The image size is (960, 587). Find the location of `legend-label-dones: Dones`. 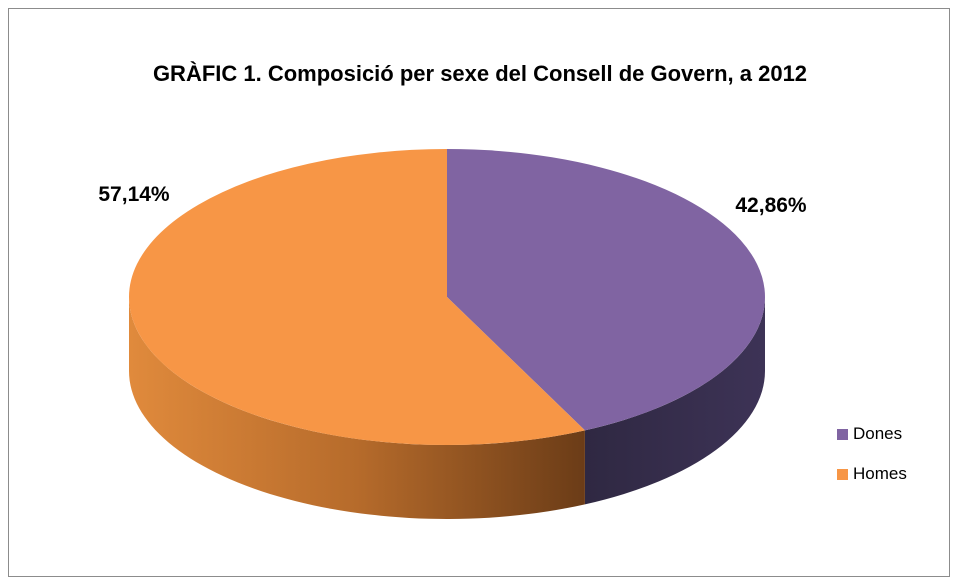

legend-label-dones: Dones is located at coordinates (878, 433).